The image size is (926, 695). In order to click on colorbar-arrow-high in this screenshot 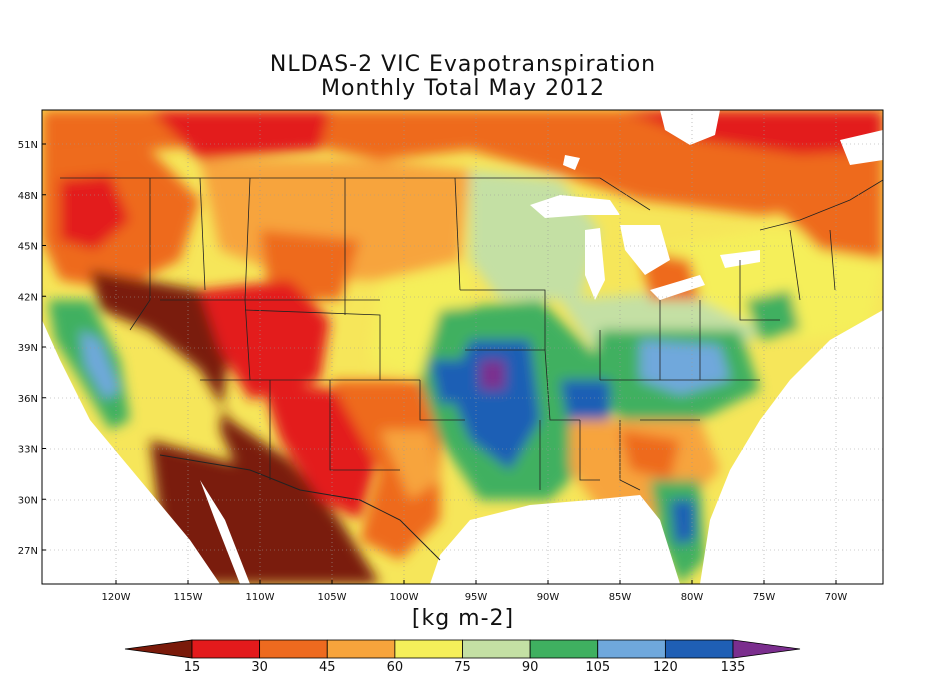, I will do `click(766, 649)`.